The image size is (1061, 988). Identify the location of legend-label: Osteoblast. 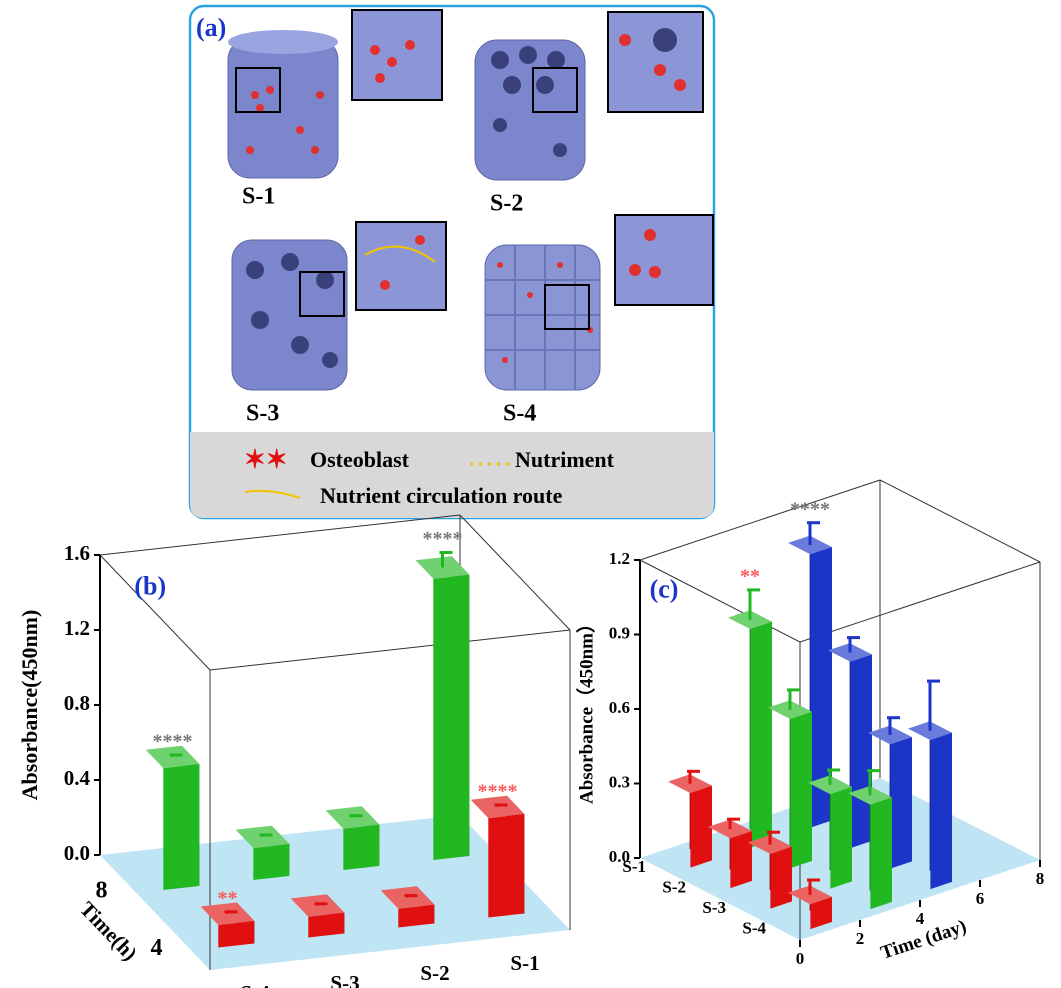
(360, 459).